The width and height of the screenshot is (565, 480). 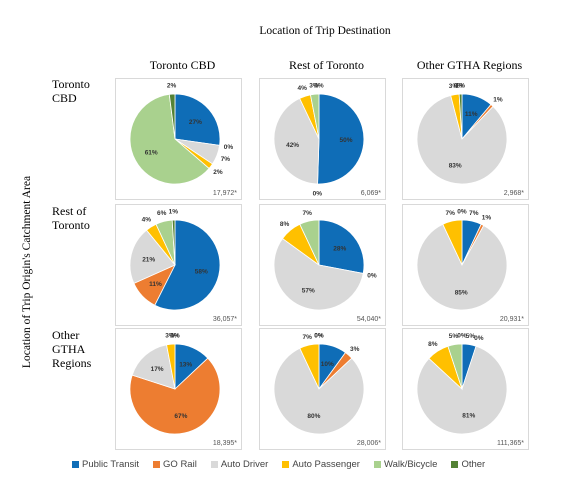 I want to click on data-label-public-transit: 58%, so click(x=201, y=272).